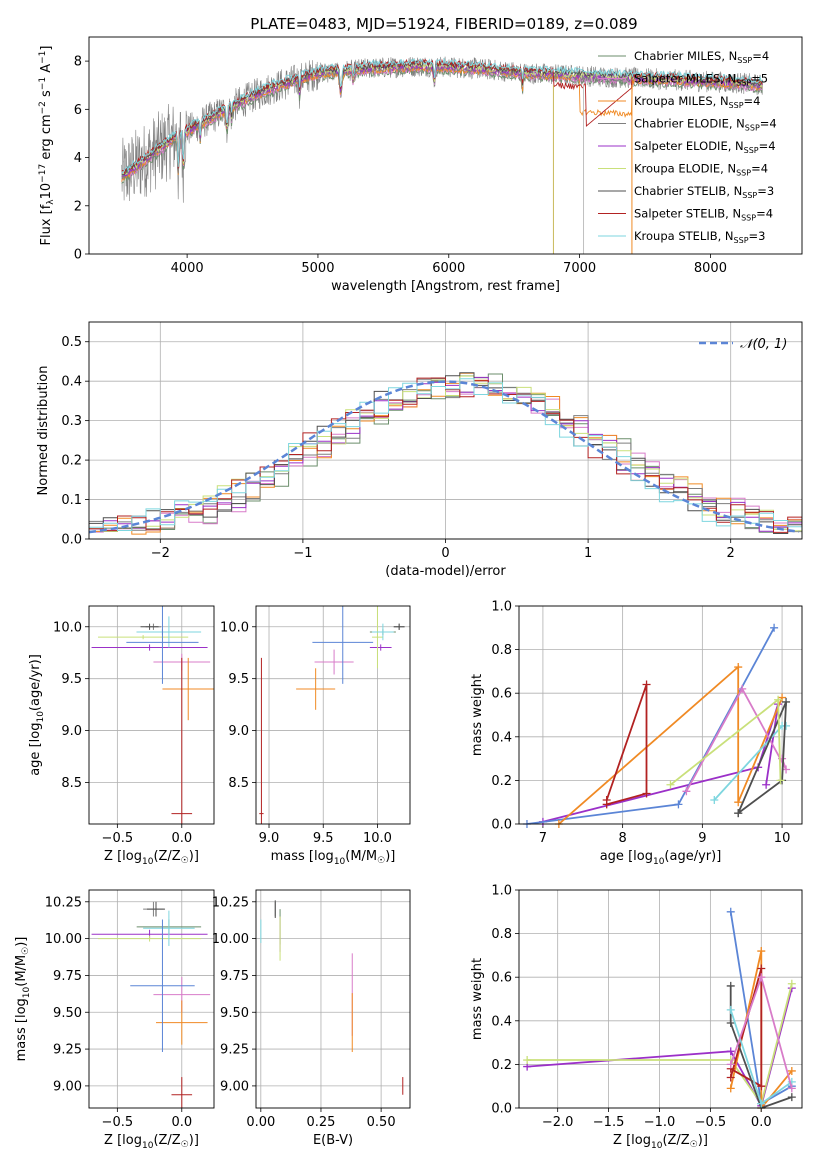 Image resolution: width=819 pixels, height=1170 pixels. I want to click on y-tick-label: 9.50, so click(67, 1013).